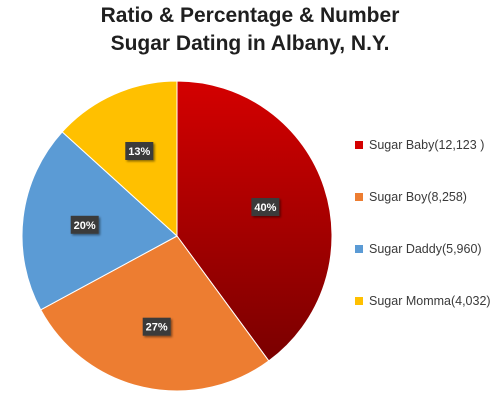 The image size is (500, 420). Describe the element at coordinates (250, 43) in the screenshot. I see `chart-title-line-2: Sugar Dating in Albany, N.Y.` at that location.